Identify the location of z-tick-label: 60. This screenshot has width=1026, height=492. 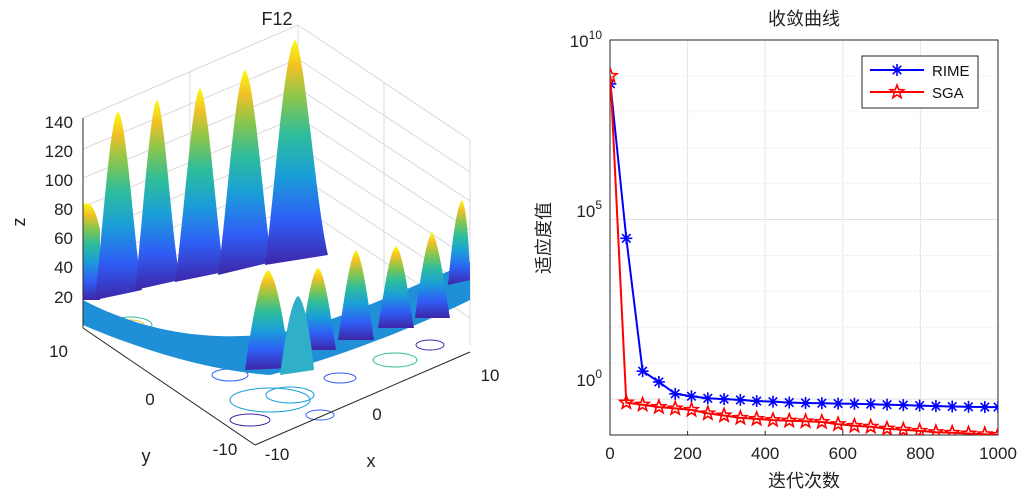
(63, 238).